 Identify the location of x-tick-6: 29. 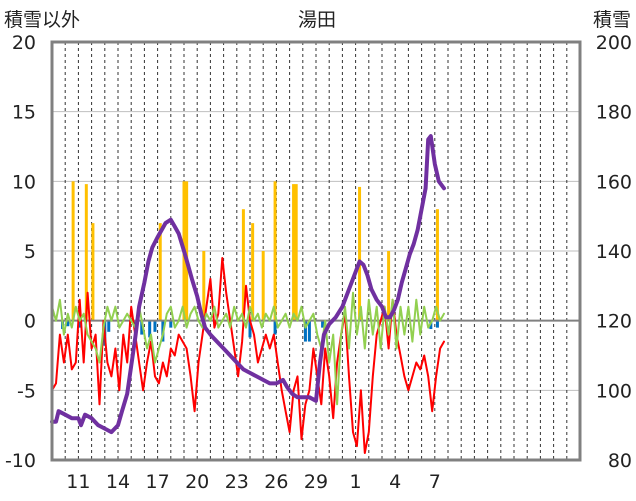
(316, 482).